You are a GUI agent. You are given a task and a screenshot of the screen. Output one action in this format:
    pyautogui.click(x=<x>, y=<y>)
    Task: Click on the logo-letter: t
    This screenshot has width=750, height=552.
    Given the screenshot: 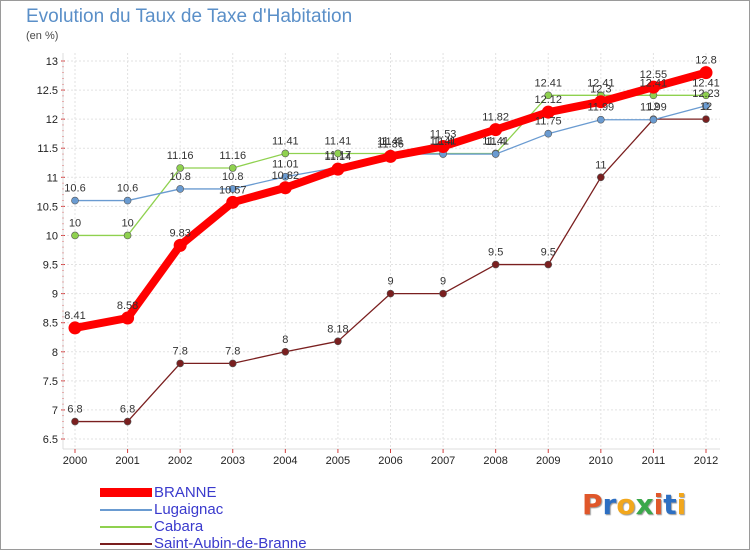 What is the action you would take?
    pyautogui.click(x=670, y=504)
    